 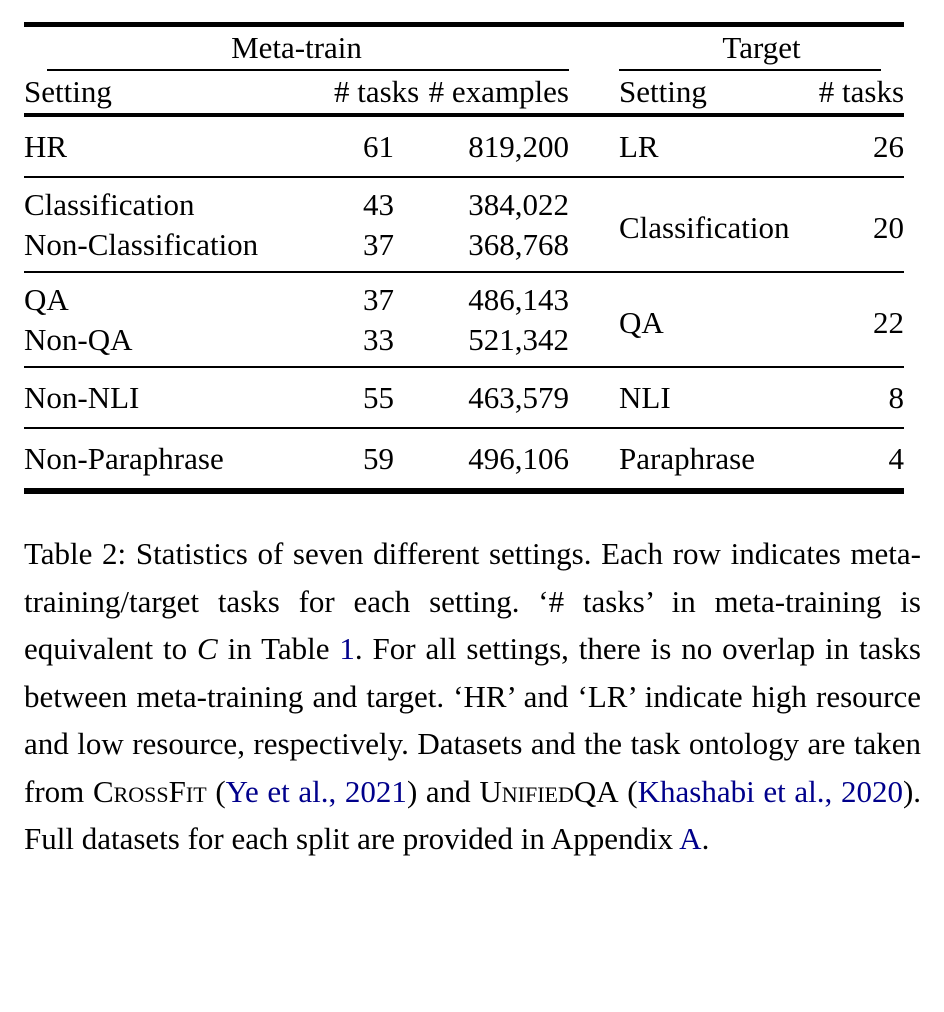 What do you see at coordinates (889, 322) in the screenshot?
I see `target-tasks-cell: 22` at bounding box center [889, 322].